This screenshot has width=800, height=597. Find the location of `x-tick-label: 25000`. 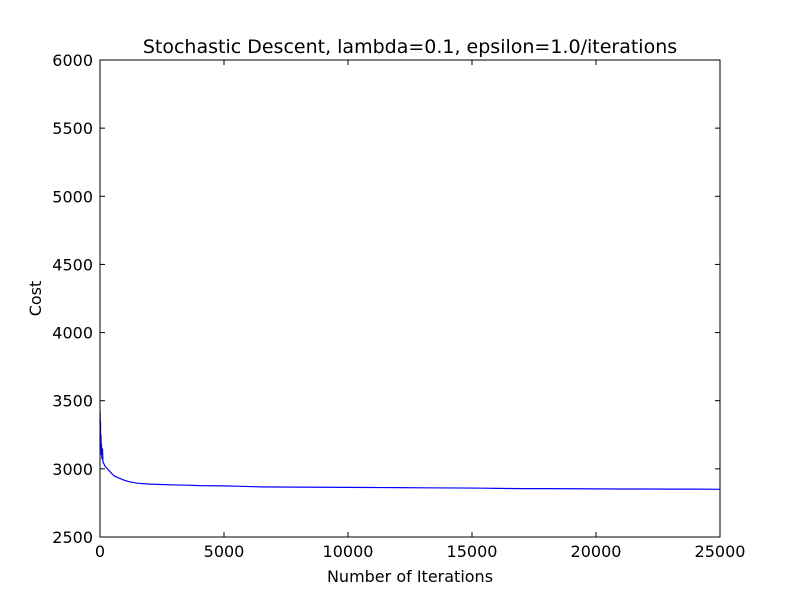

x-tick-label: 25000 is located at coordinates (720, 551).